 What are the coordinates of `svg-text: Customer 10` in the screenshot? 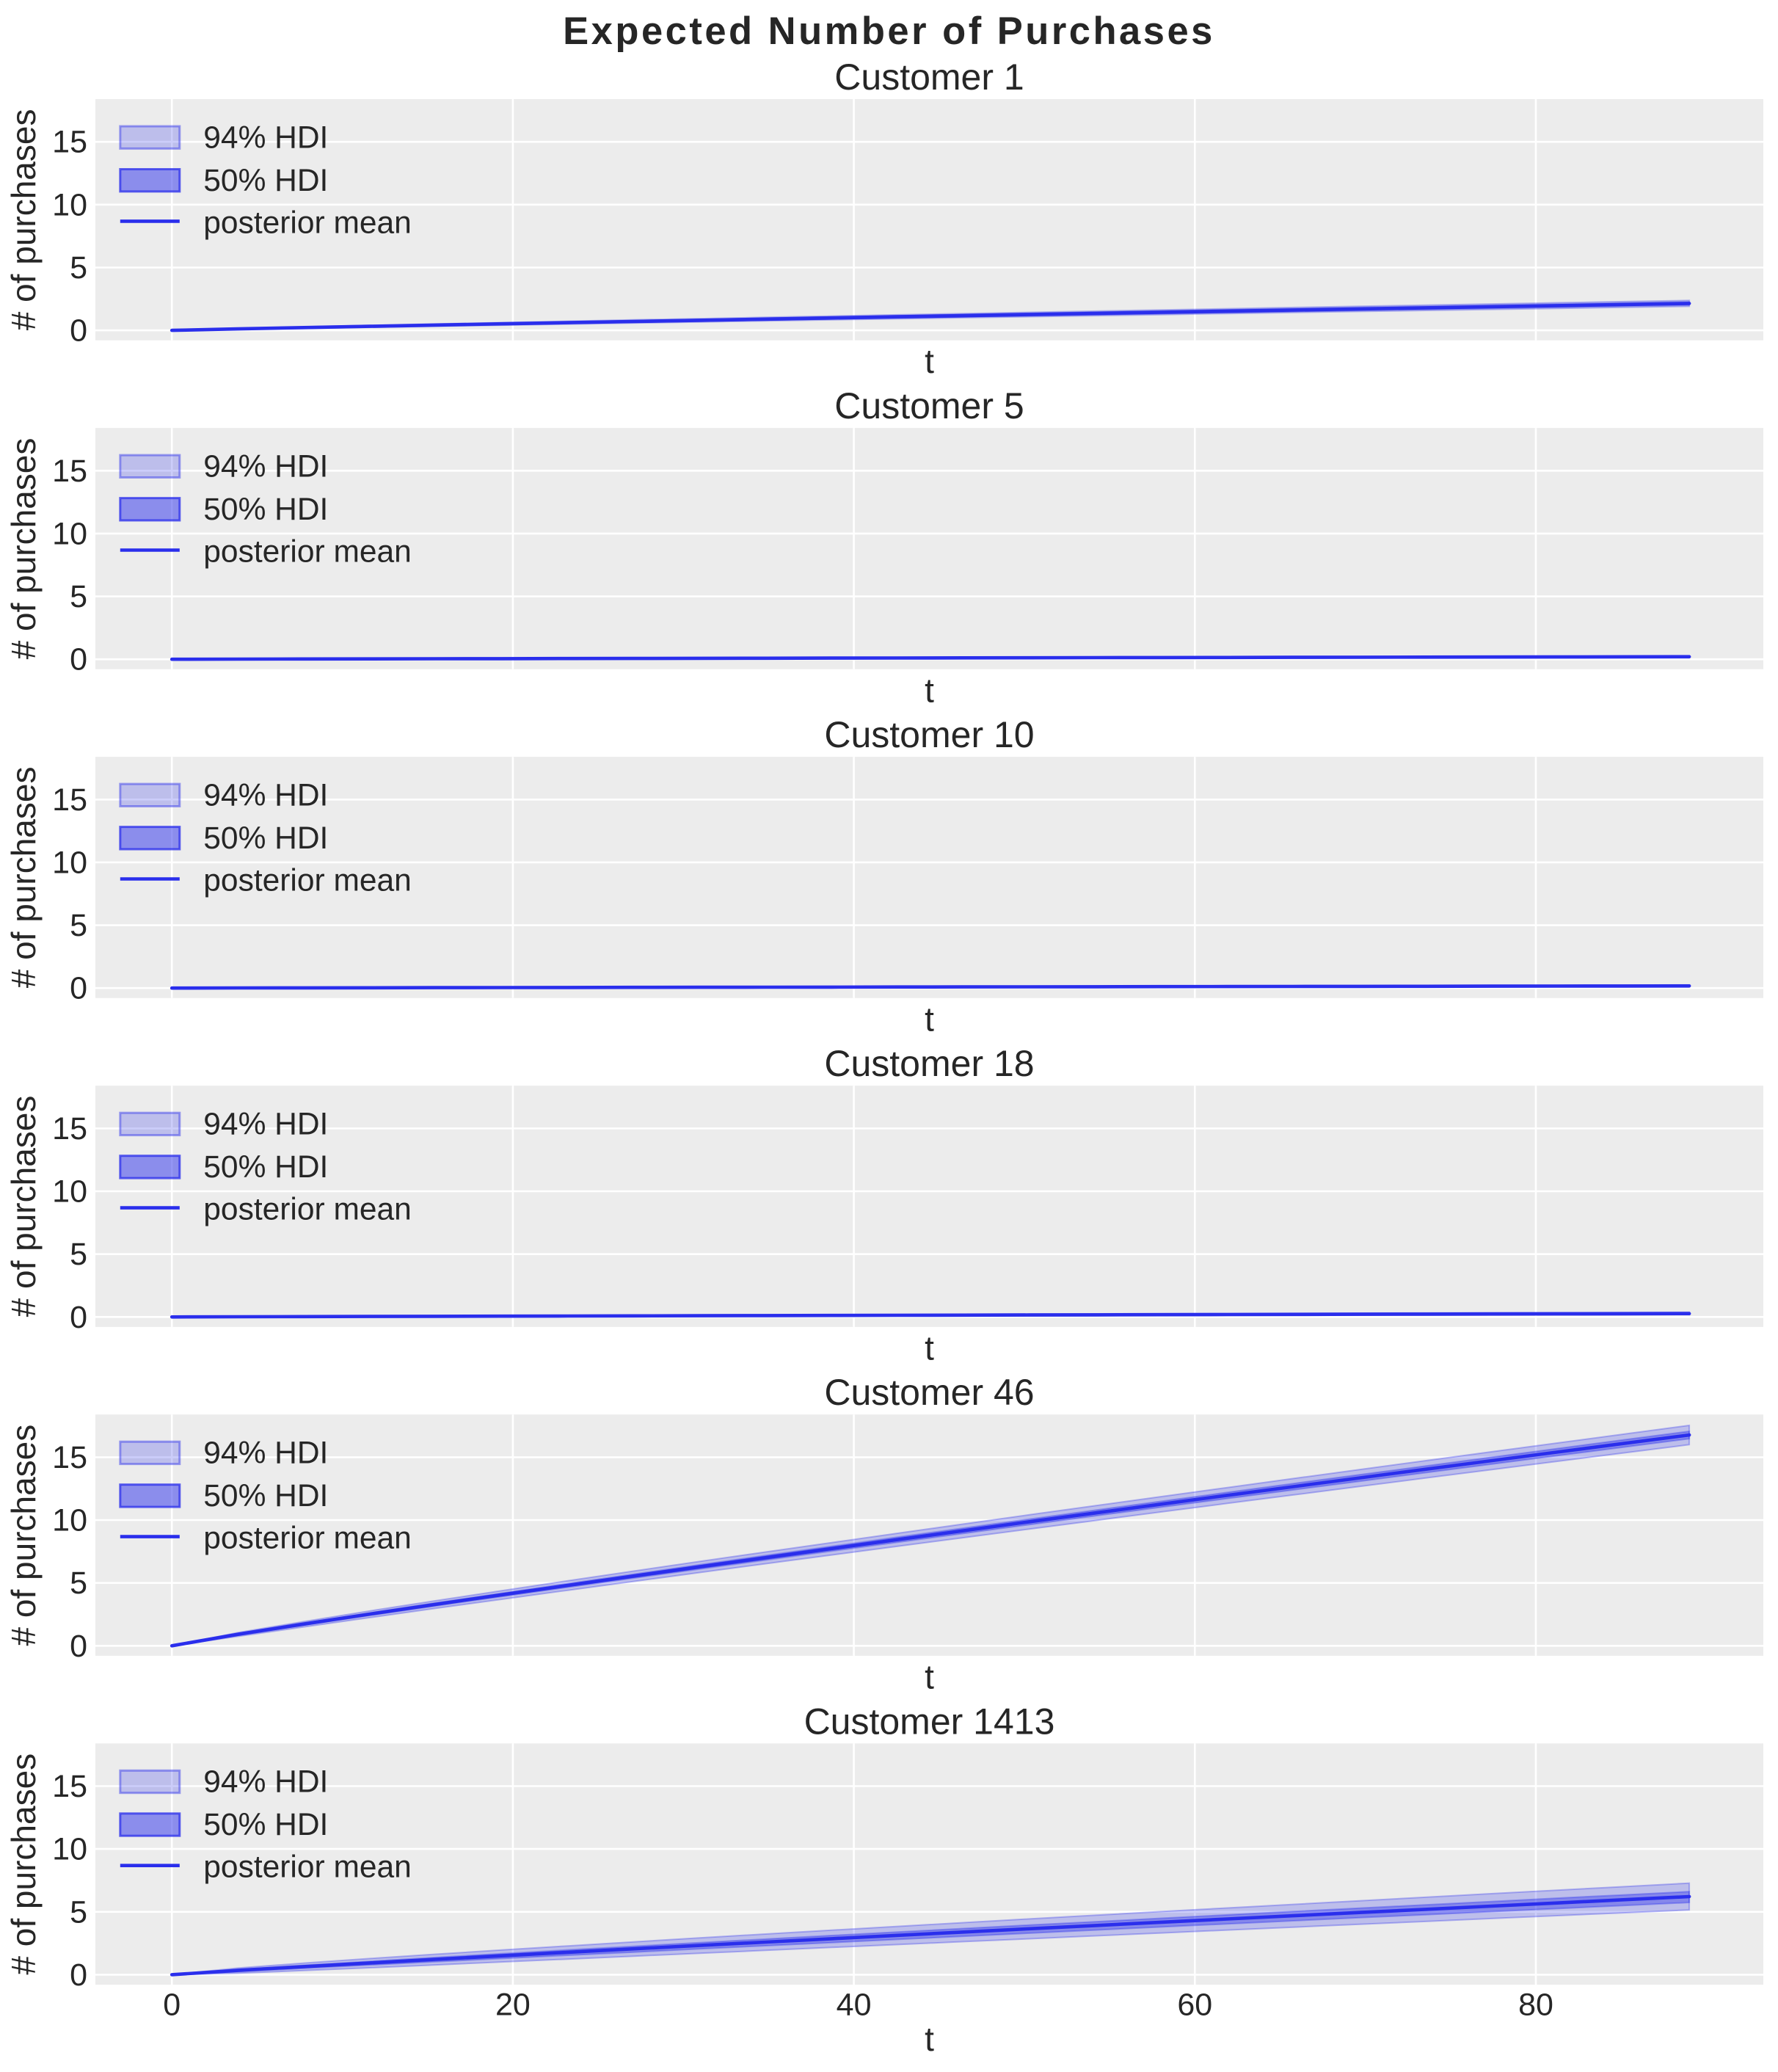 It's located at (929, 735).